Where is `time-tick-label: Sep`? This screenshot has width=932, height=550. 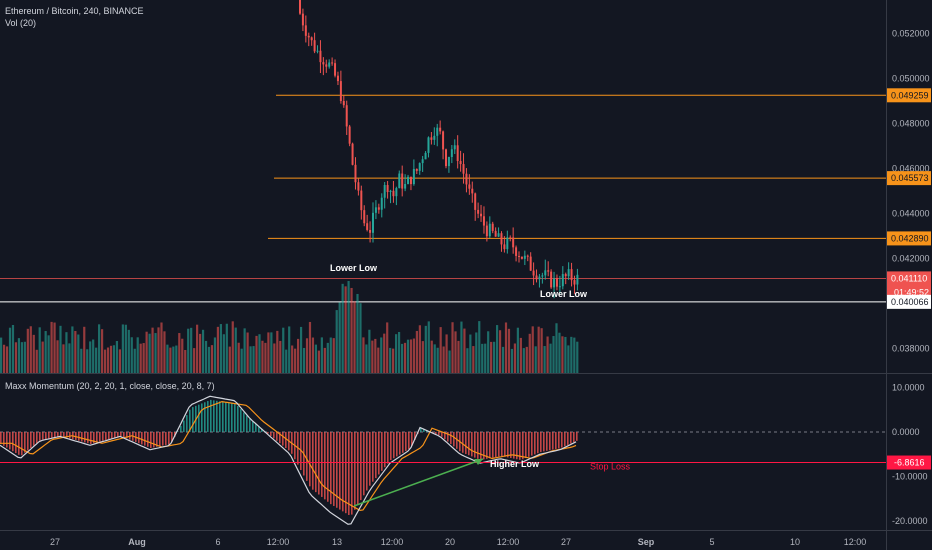 time-tick-label: Sep is located at coordinates (646, 542).